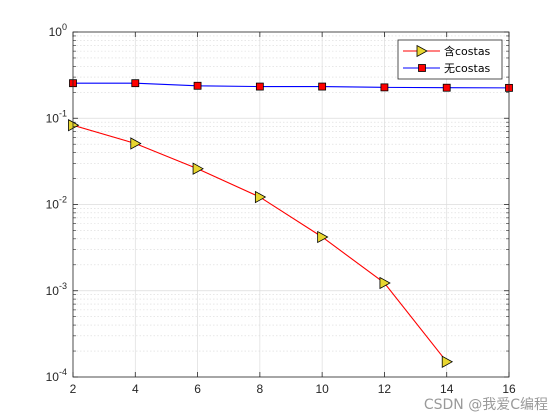  I want to click on legend-label-1: 含costas, so click(467, 51).